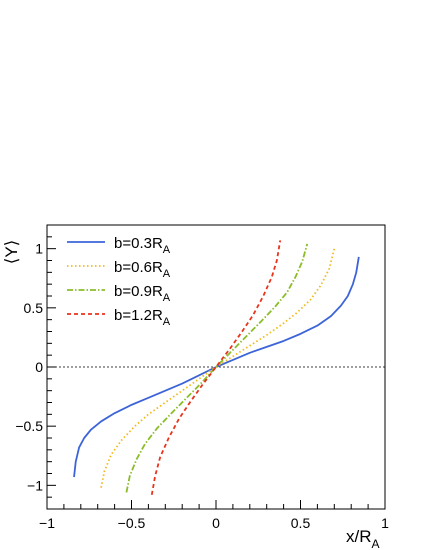  What do you see at coordinates (119, 281) in the screenshot?
I see `legend: b=0.3RA b=0.6RA b=0.9RA b=1.2RA` at bounding box center [119, 281].